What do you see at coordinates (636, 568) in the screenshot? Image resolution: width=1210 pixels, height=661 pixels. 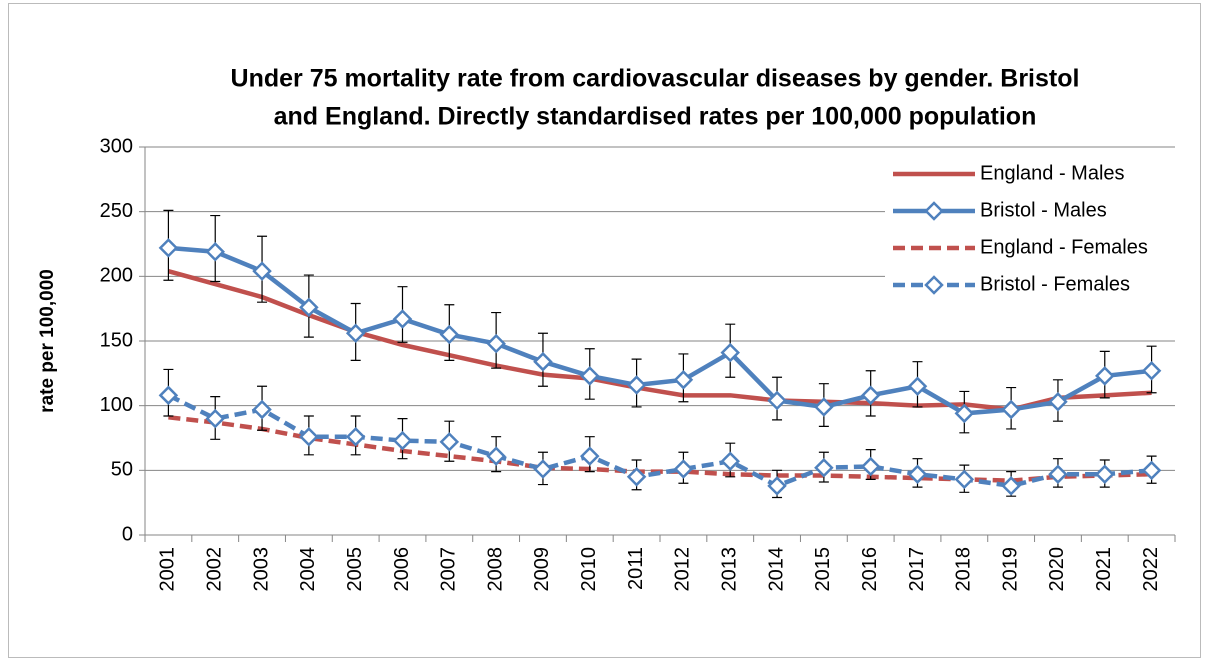 I see `x-tick-label: 2011` at bounding box center [636, 568].